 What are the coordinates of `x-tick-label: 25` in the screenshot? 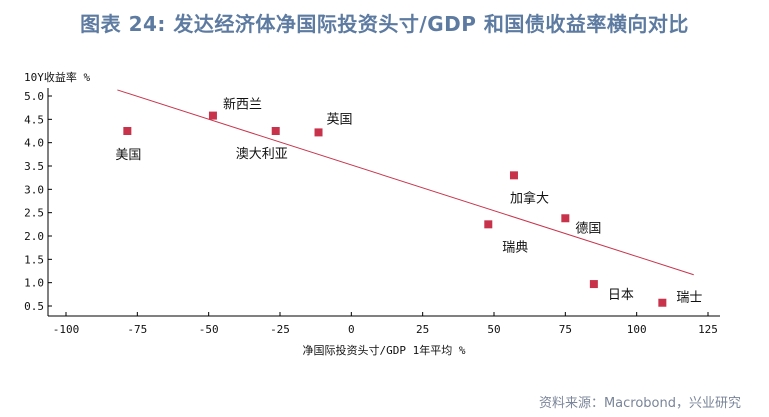 It's located at (422, 329).